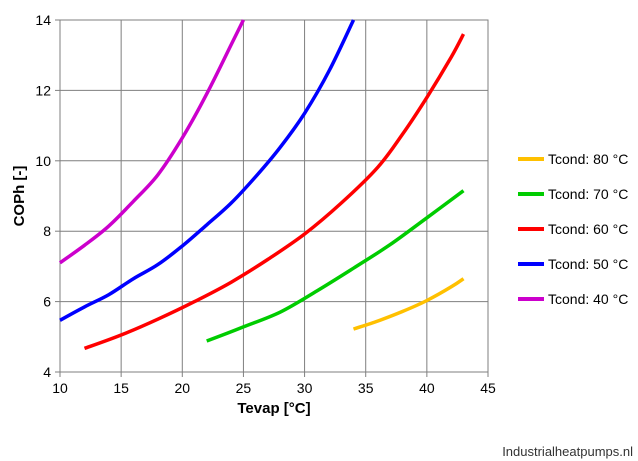 This screenshot has width=638, height=461. Describe the element at coordinates (121, 388) in the screenshot. I see `x-tick-label: 15` at that location.